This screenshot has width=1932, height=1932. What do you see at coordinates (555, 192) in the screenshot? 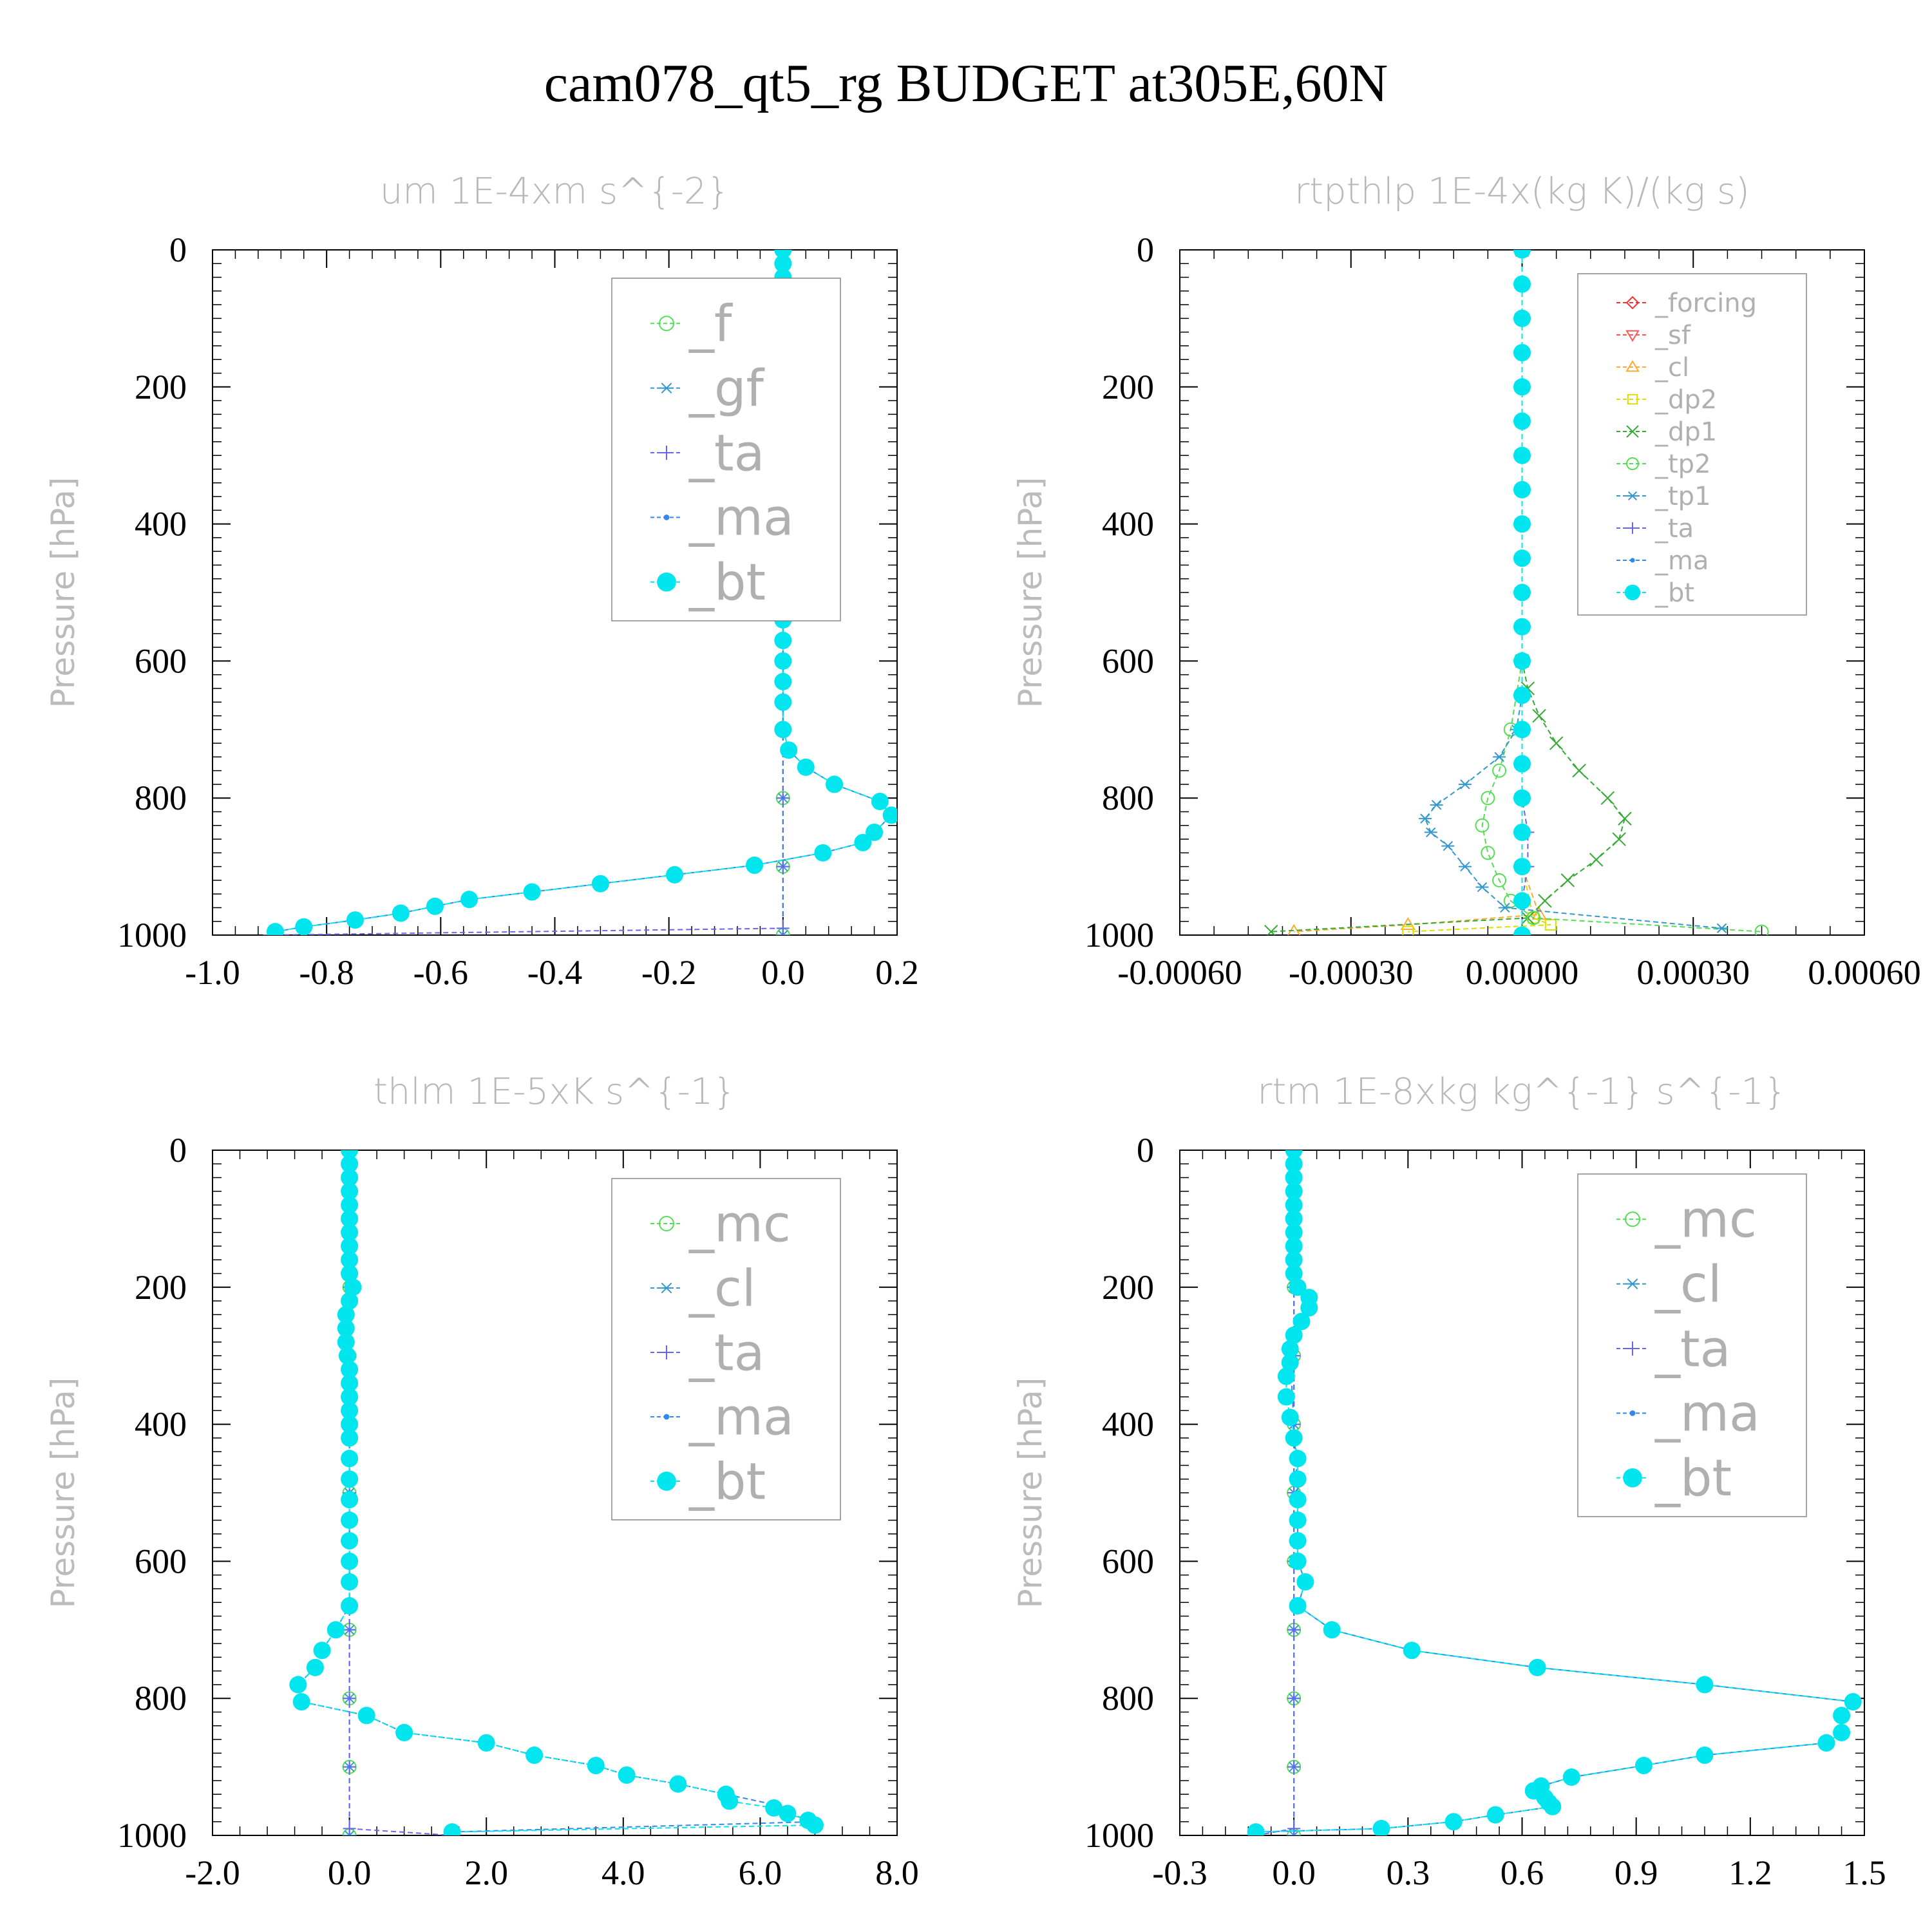
I see `panel-title: um 1E-4xm s^{-2}` at bounding box center [555, 192].